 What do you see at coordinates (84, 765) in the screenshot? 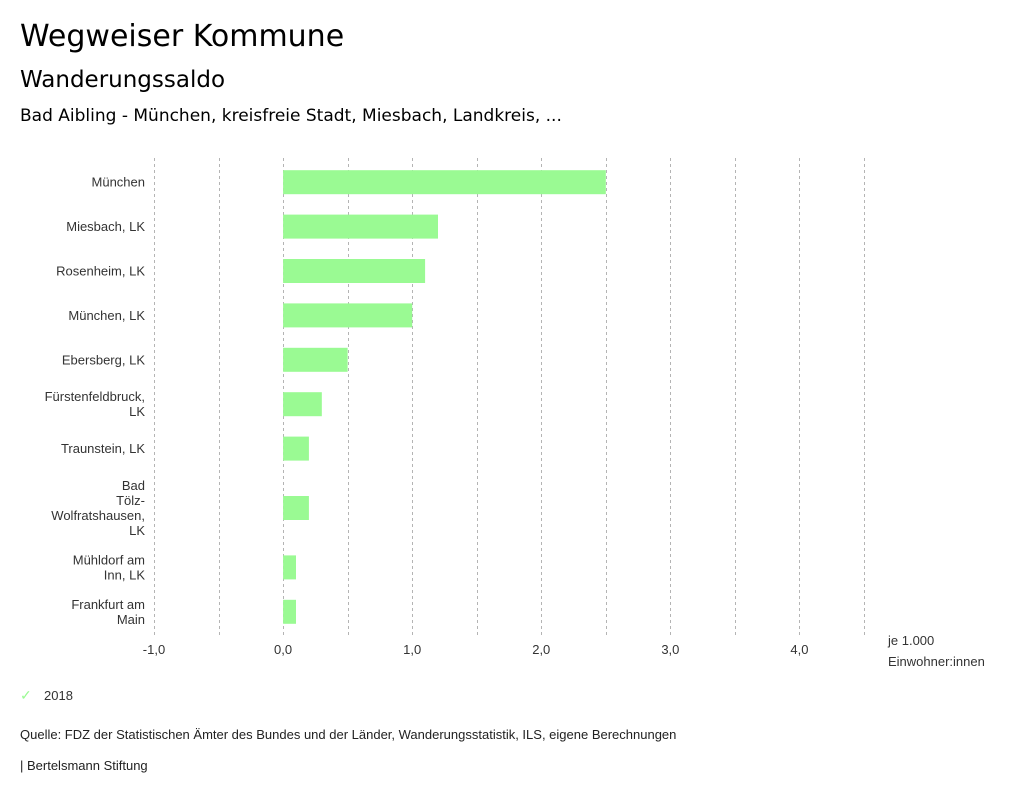
I see `credit-note: | Bertelsmann Stiftung` at bounding box center [84, 765].